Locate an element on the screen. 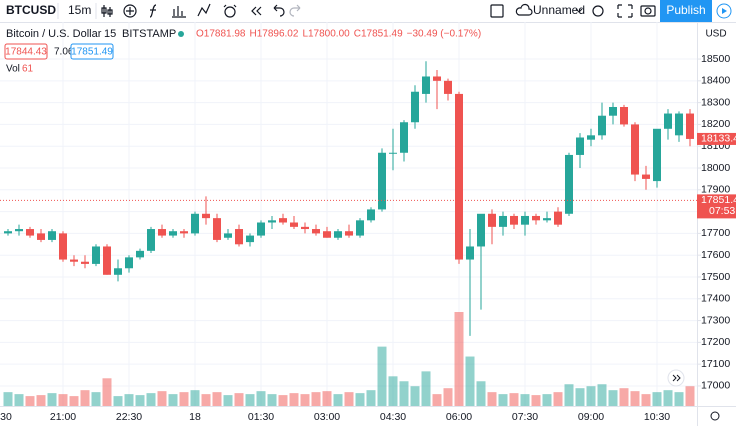 The image size is (736, 426). alert-icon is located at coordinates (230, 12).